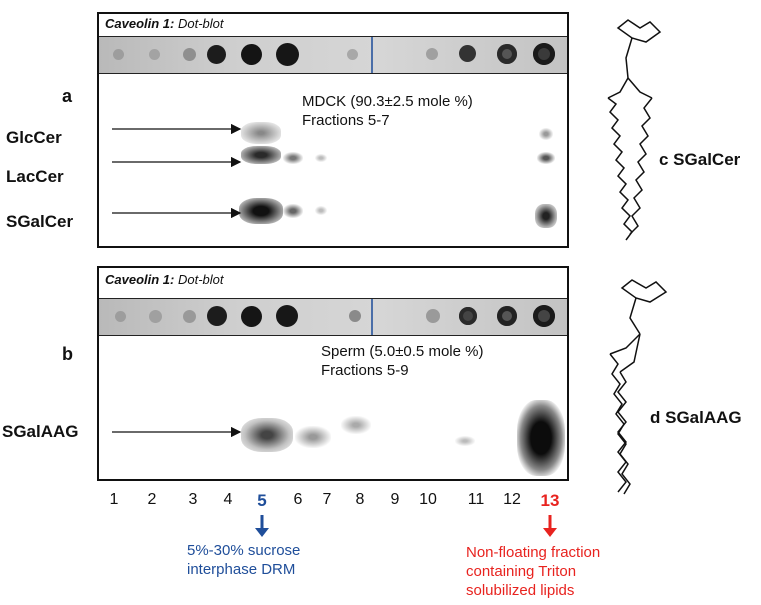 This screenshot has width=761, height=605. I want to click on label-laccer: LacCer, so click(35, 176).